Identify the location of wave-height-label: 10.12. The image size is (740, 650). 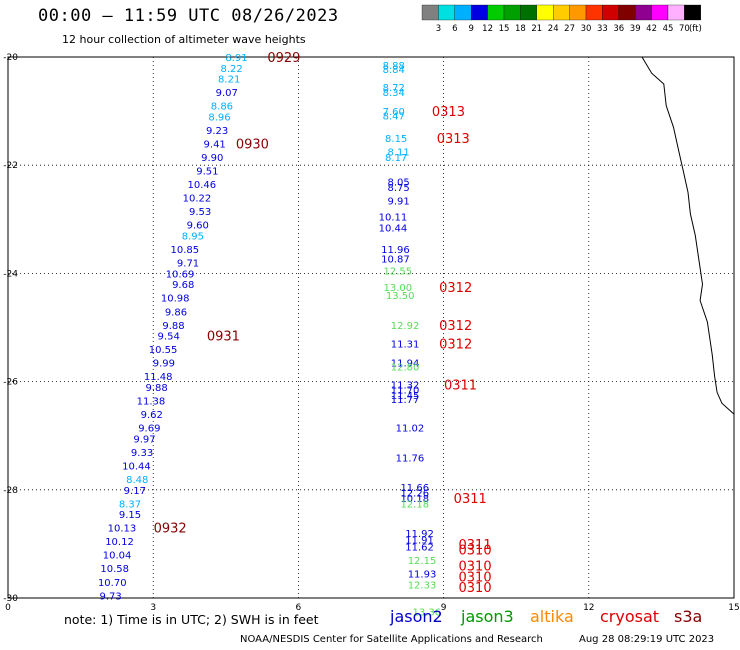
(119, 542).